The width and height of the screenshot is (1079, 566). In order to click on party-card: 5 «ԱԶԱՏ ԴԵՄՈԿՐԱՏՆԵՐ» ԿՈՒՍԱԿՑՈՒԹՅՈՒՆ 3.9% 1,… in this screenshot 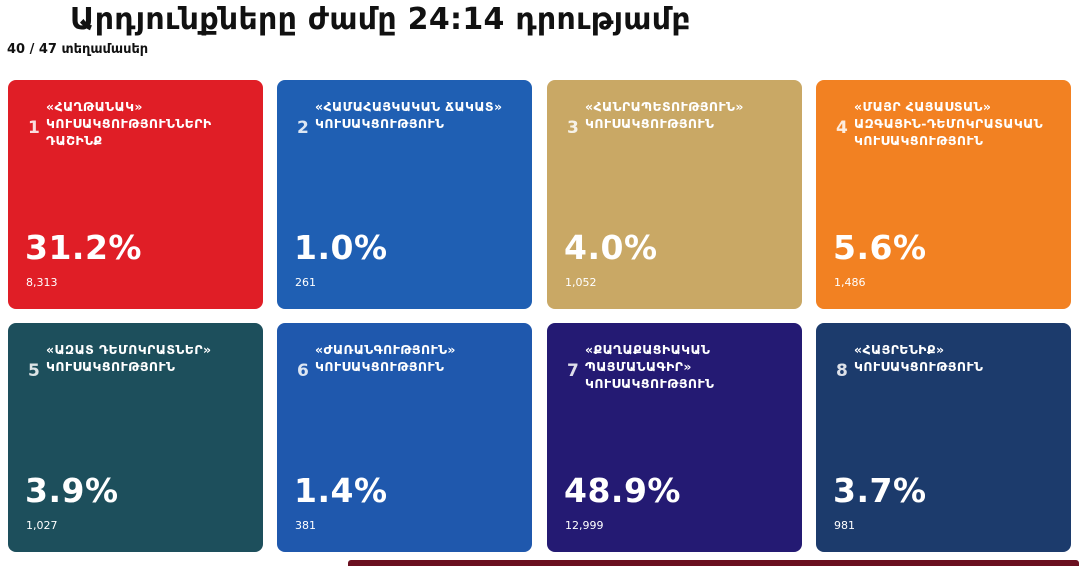, I will do `click(135, 437)`.